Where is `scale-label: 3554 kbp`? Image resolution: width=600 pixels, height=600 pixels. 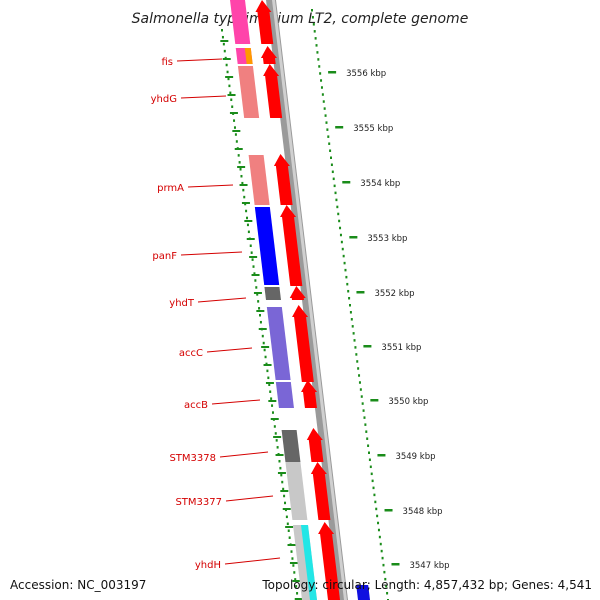 scale-label: 3554 kbp is located at coordinates (380, 184).